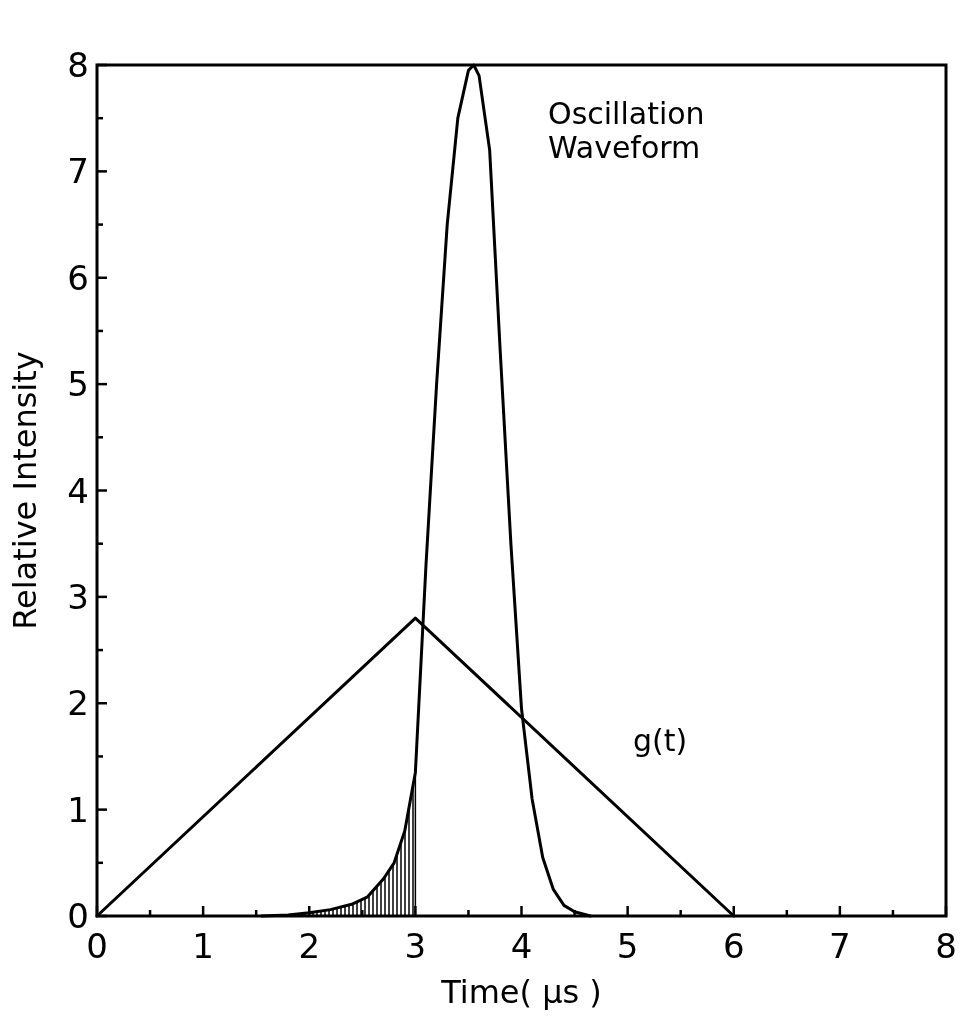 This screenshot has width=972, height=1021. What do you see at coordinates (660, 741) in the screenshot?
I see `series-label: g(t)` at bounding box center [660, 741].